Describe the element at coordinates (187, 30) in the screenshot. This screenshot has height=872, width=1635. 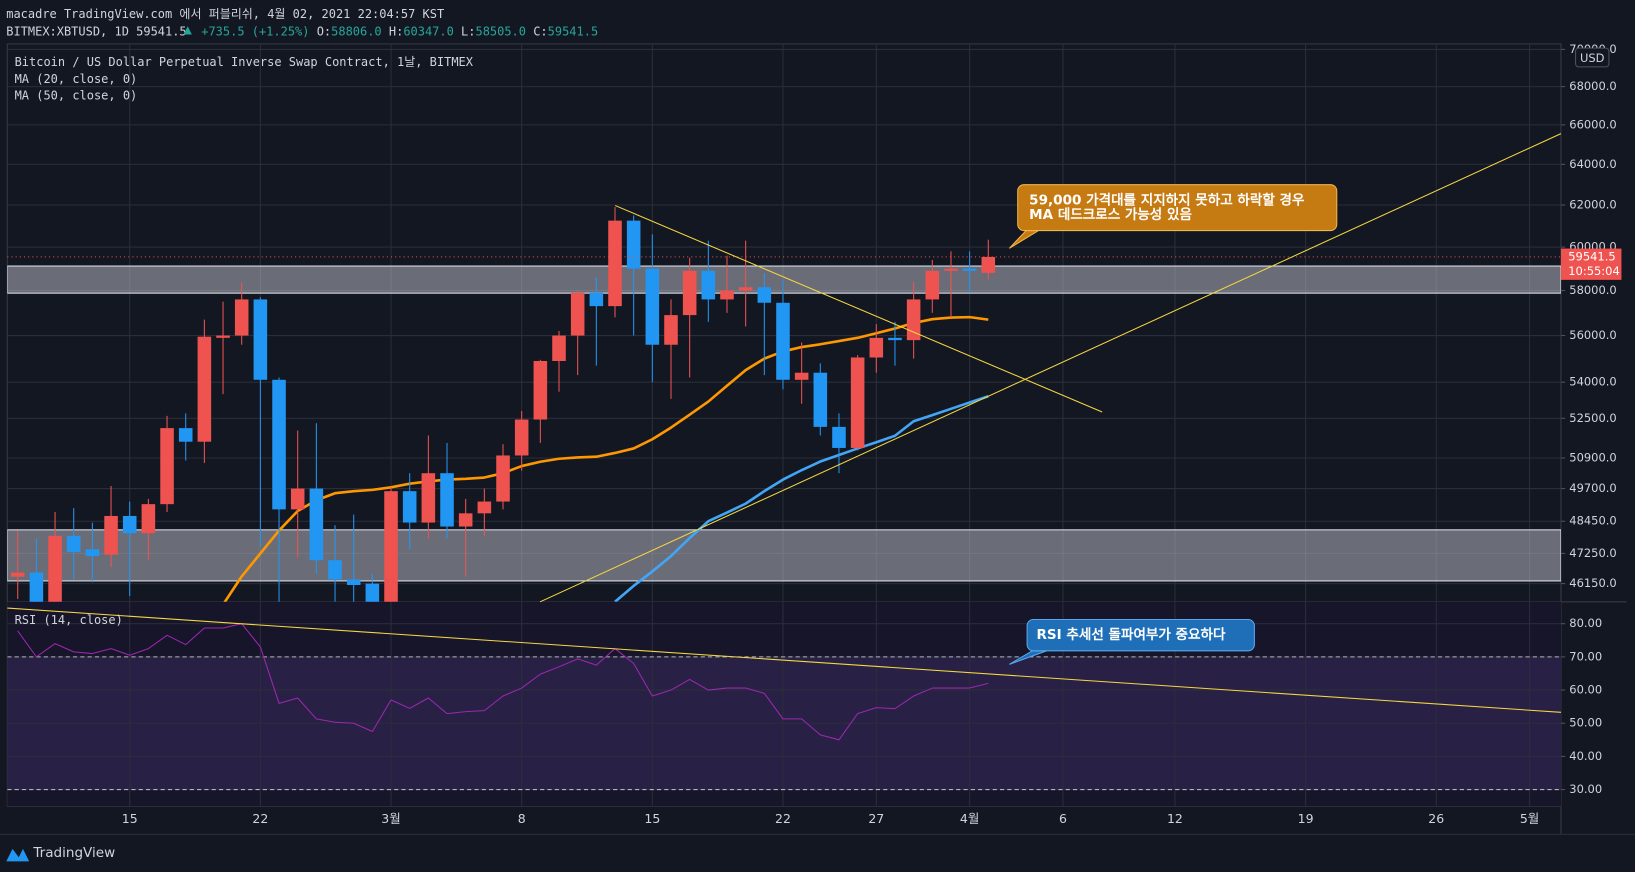
I see `up-arrow` at that location.